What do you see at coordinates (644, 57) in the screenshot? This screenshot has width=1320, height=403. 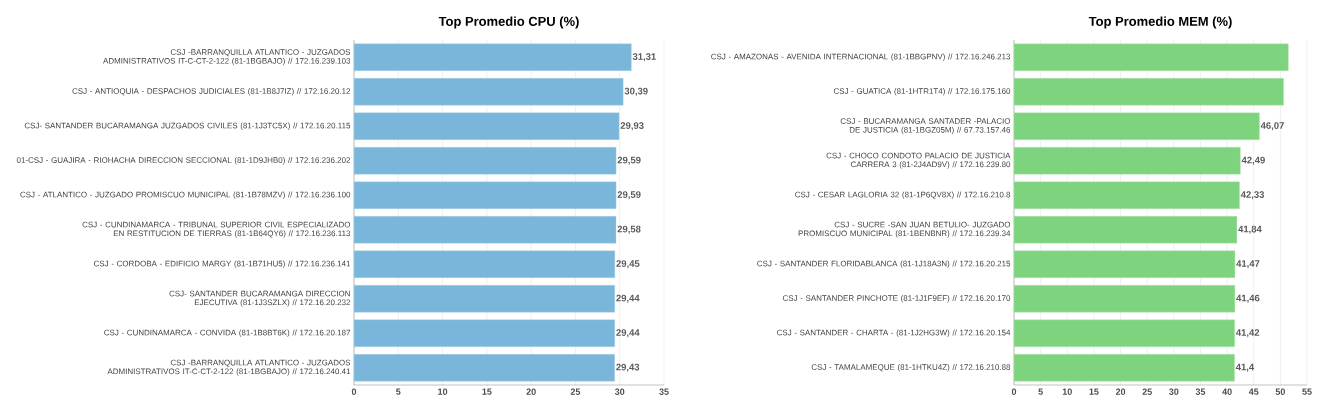 I see `data-label: 31,31` at bounding box center [644, 57].